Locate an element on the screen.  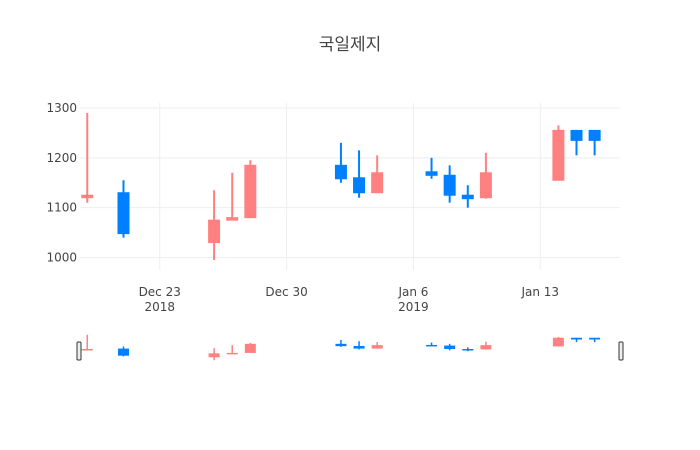
x-tick-year-label: 2018 is located at coordinates (159, 307).